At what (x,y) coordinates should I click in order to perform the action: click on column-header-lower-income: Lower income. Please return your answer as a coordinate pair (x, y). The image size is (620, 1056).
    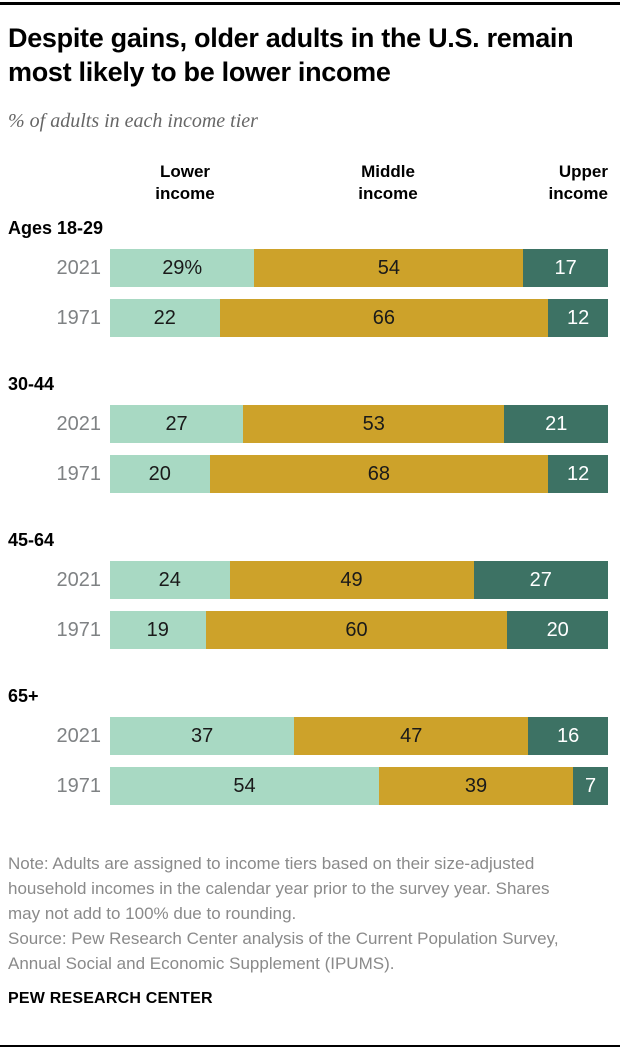
    Looking at the image, I should click on (185, 182).